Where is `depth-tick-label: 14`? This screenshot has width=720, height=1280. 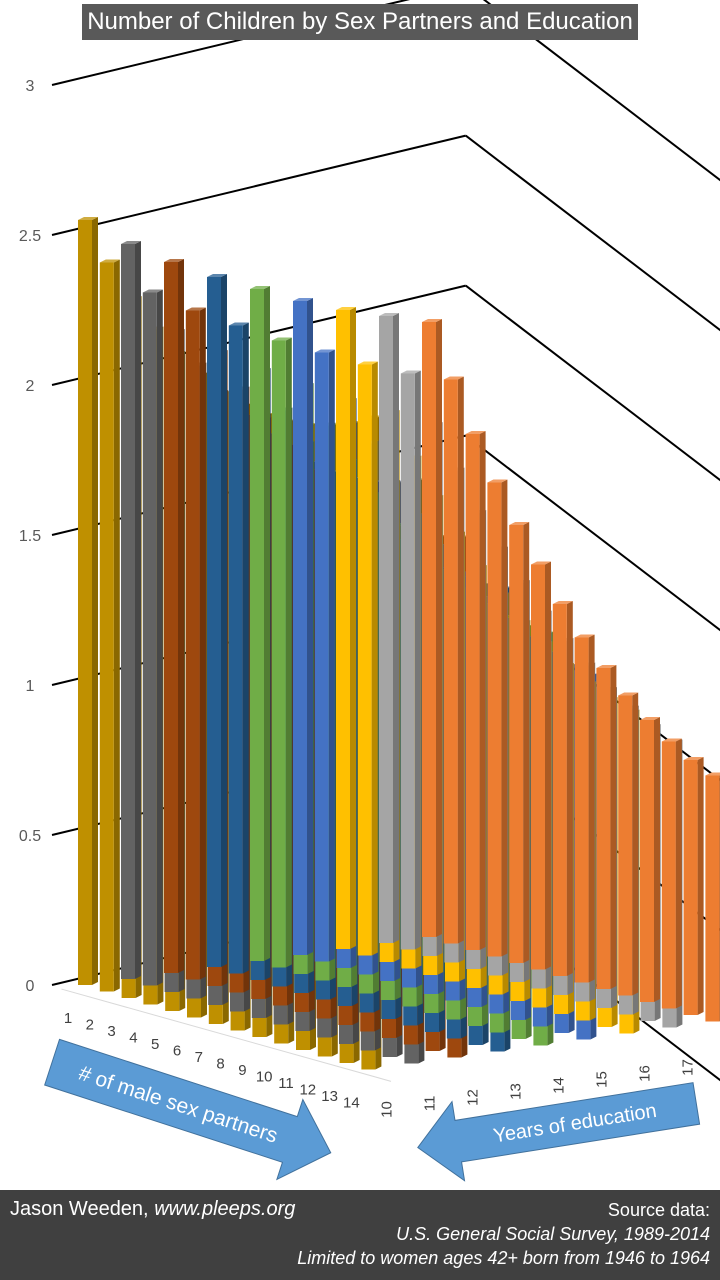
depth-tick-label: 14 is located at coordinates (558, 1085).